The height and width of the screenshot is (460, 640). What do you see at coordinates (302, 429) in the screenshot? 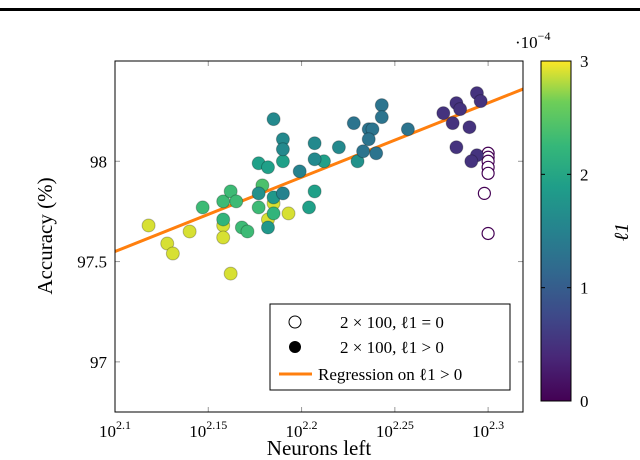
I see `x-tick-label: 102.2` at bounding box center [302, 429].